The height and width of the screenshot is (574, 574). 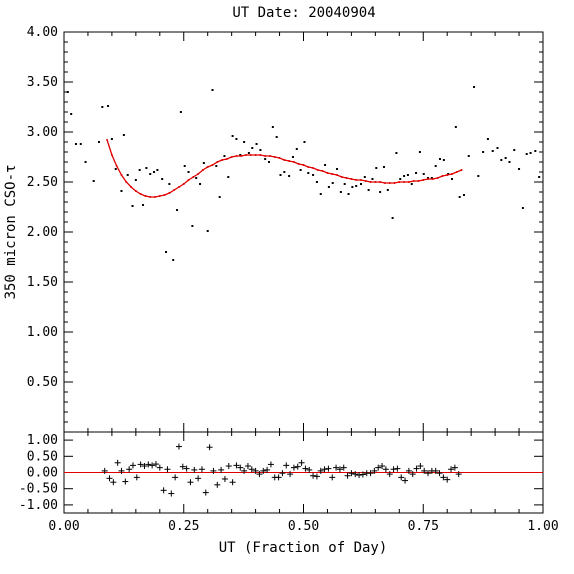 I want to click on y-tick-label: 1.00, so click(x=42, y=332).